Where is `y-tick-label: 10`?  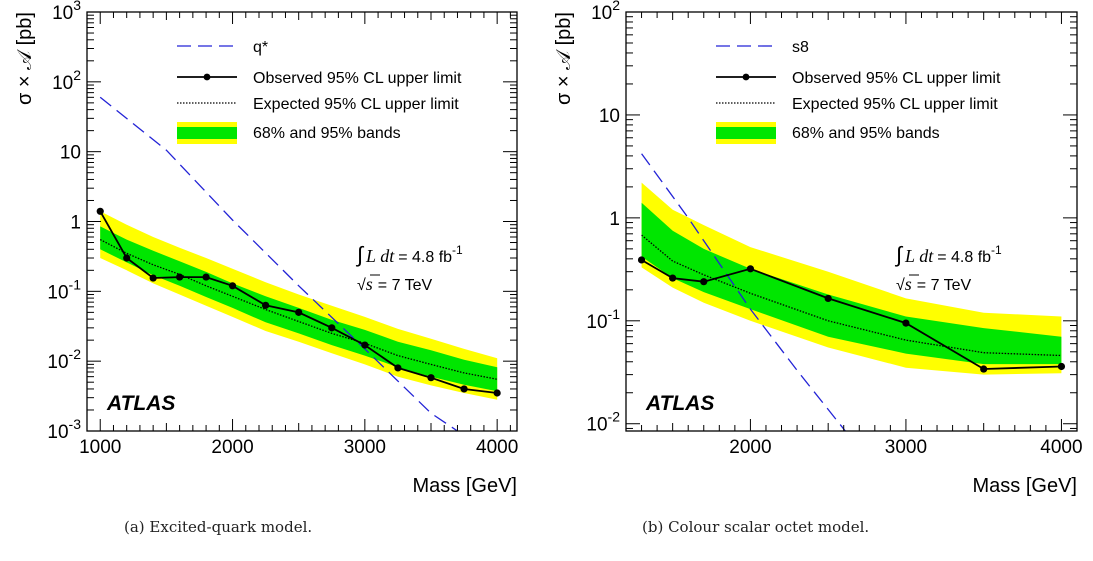
y-tick-label: 10 is located at coordinates (609, 116).